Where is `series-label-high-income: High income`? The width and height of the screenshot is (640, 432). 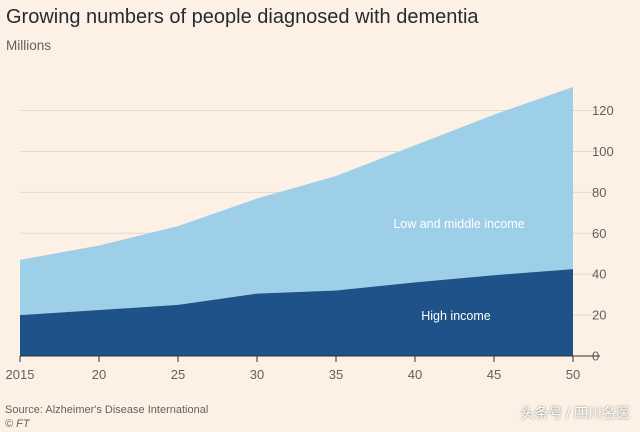 series-label-high-income: High income is located at coordinates (456, 316).